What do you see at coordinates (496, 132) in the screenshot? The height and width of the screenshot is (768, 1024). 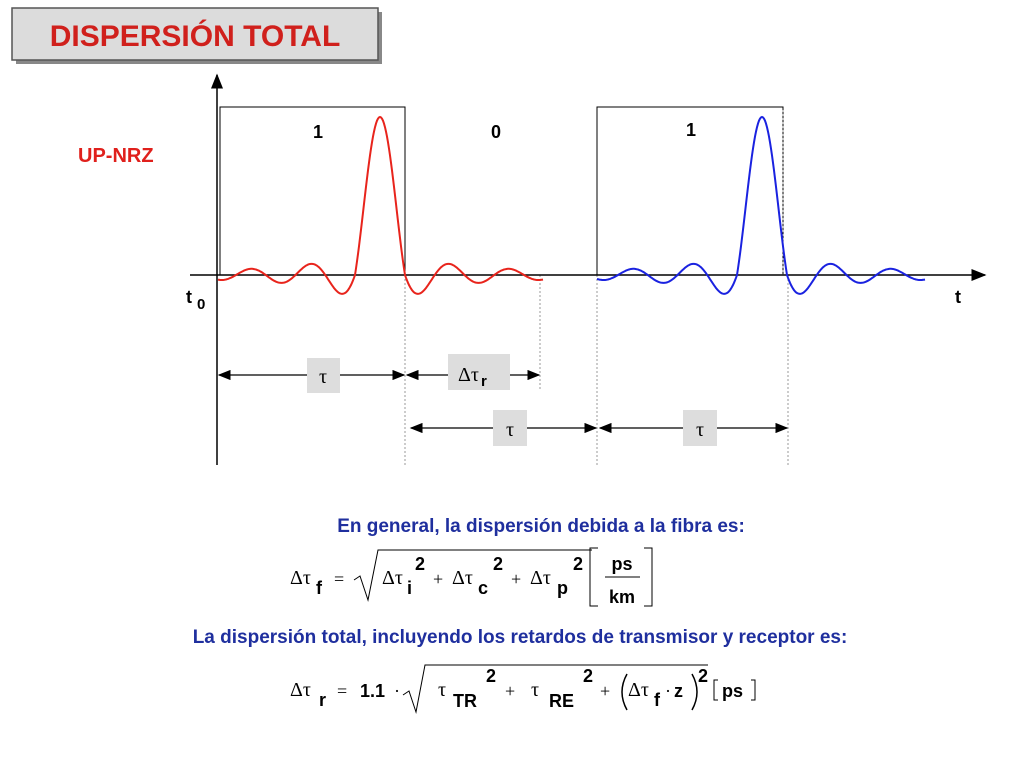 I see `bit-label: 0` at bounding box center [496, 132].